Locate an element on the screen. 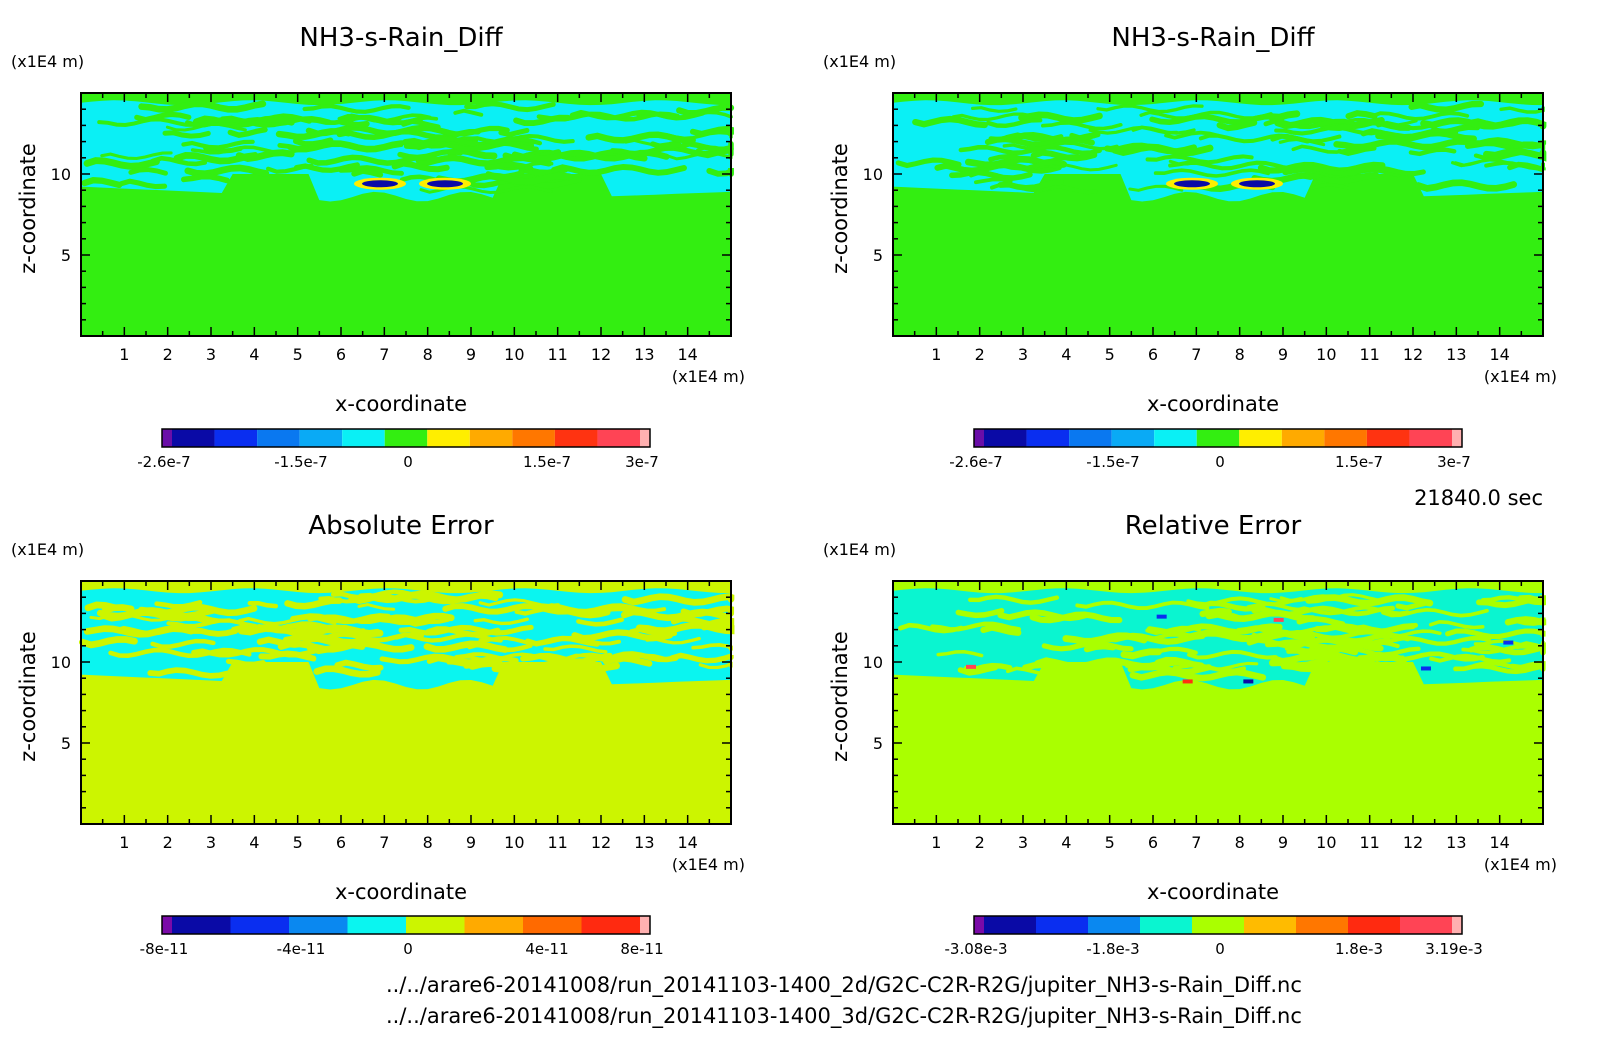 This screenshot has width=1604, height=1054. x-tick-label: 1 is located at coordinates (124, 842).